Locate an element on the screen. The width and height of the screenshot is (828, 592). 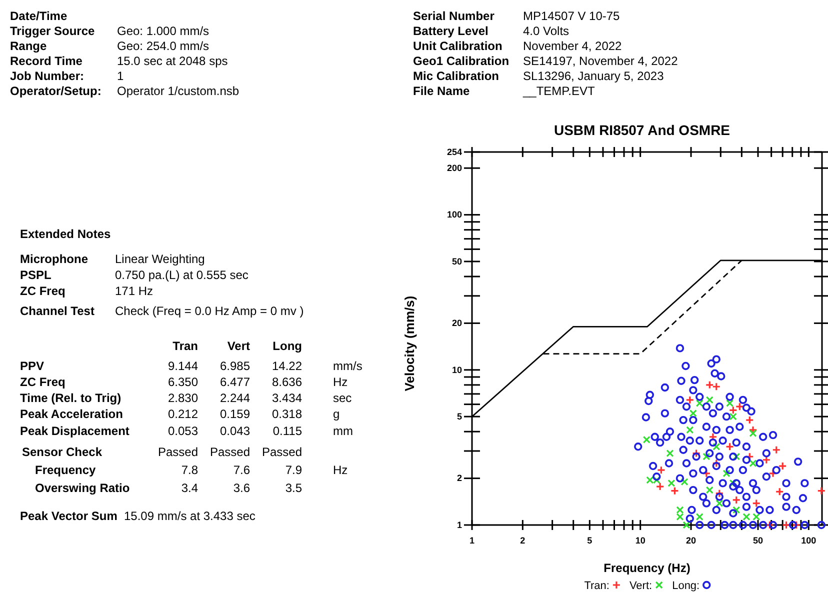
text: 9.144 is located at coordinates (183, 366).